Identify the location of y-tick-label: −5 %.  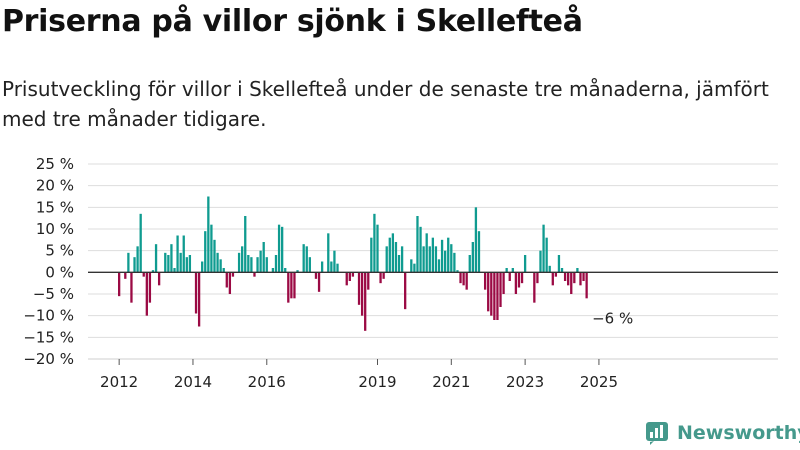
(53, 294).